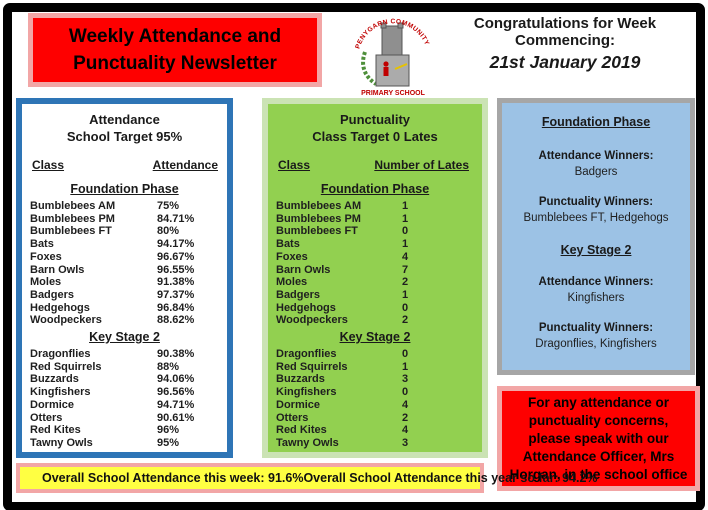 This screenshot has height=510, width=708. I want to click on table-row: Bumblebees AM 75%, so click(124, 206).